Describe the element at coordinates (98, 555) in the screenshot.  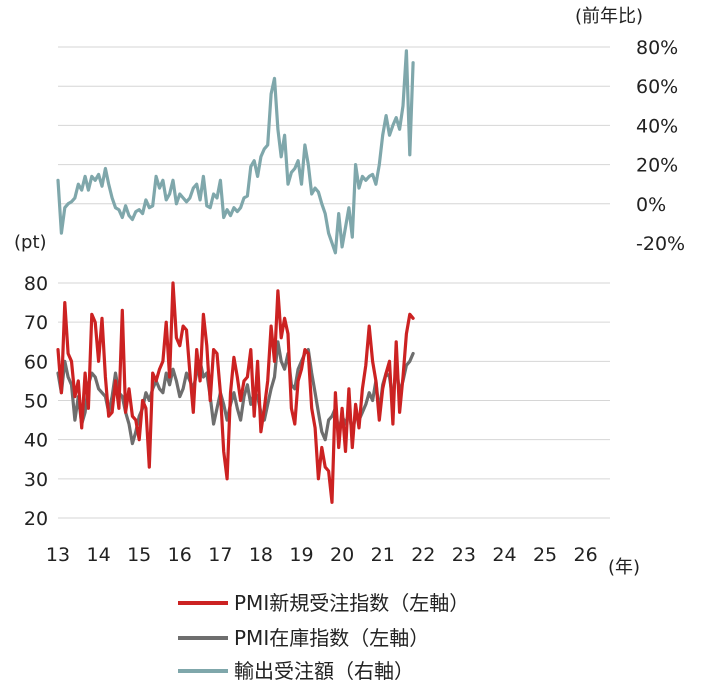
I see `x-tick-label: 14` at that location.